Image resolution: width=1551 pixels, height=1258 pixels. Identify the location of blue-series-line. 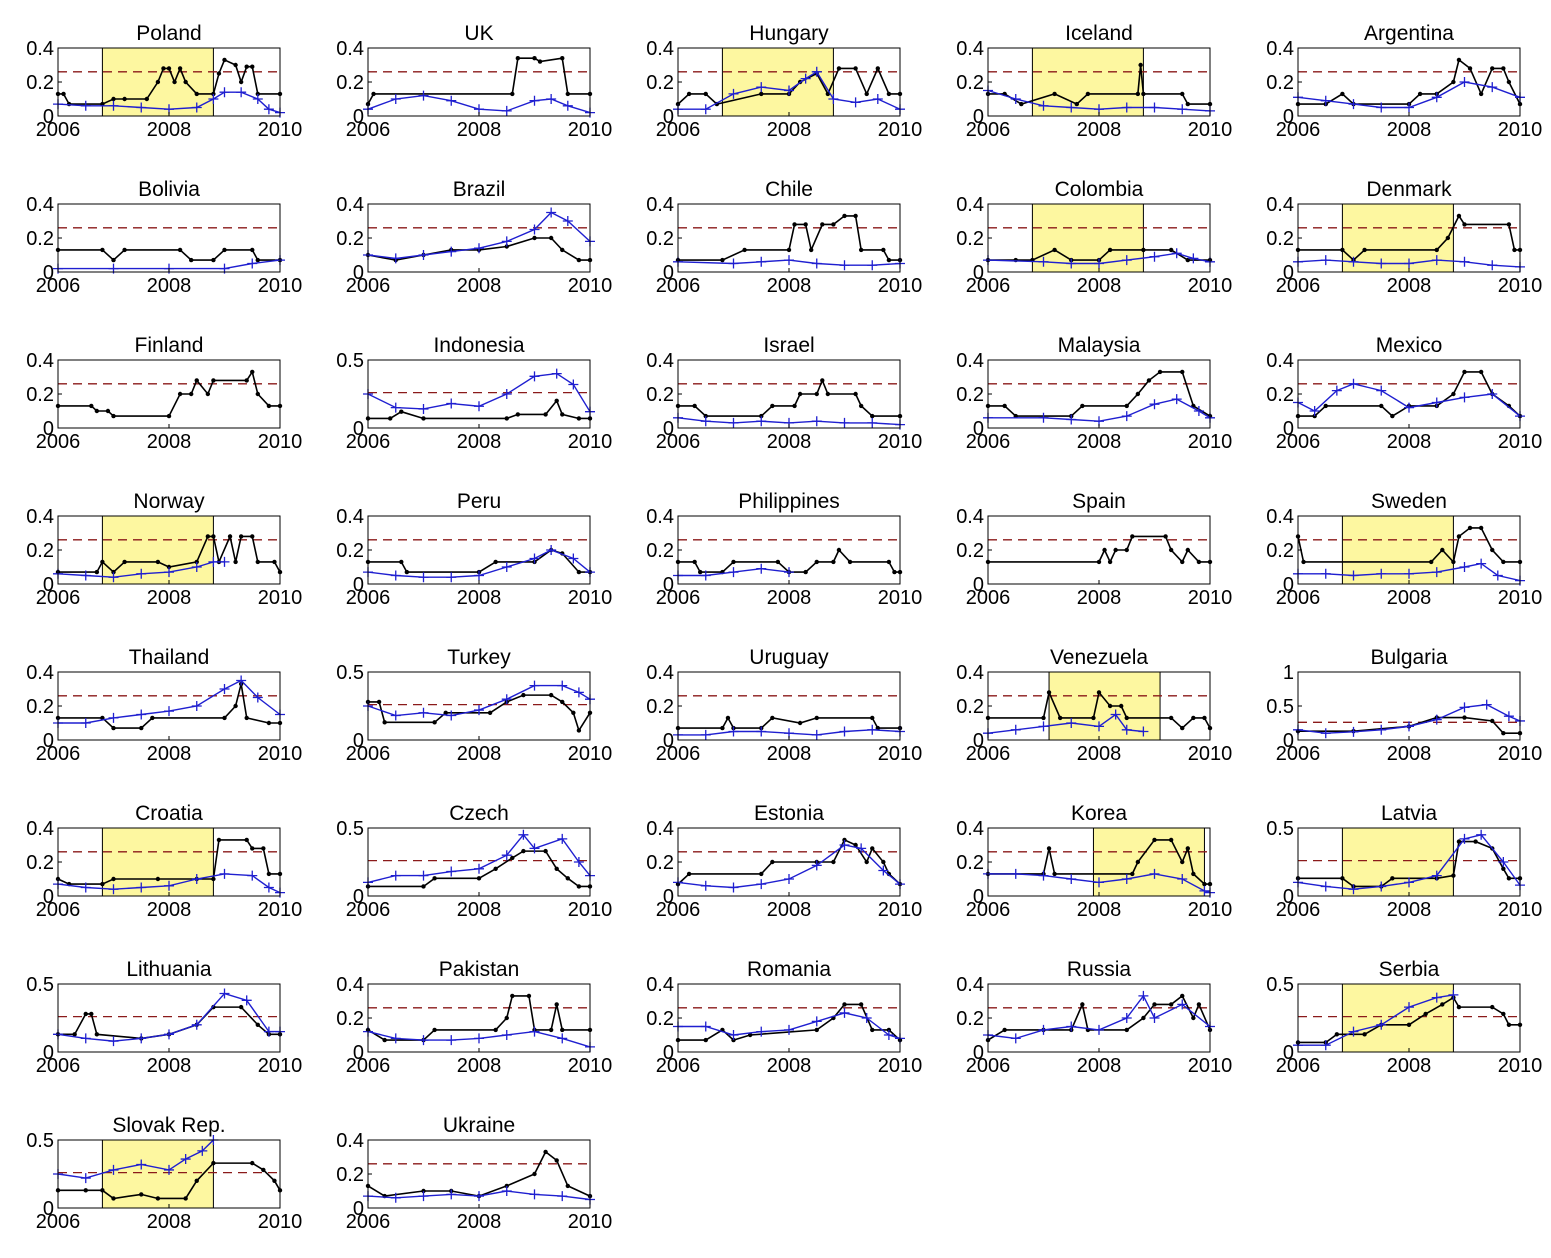
(479, 563).